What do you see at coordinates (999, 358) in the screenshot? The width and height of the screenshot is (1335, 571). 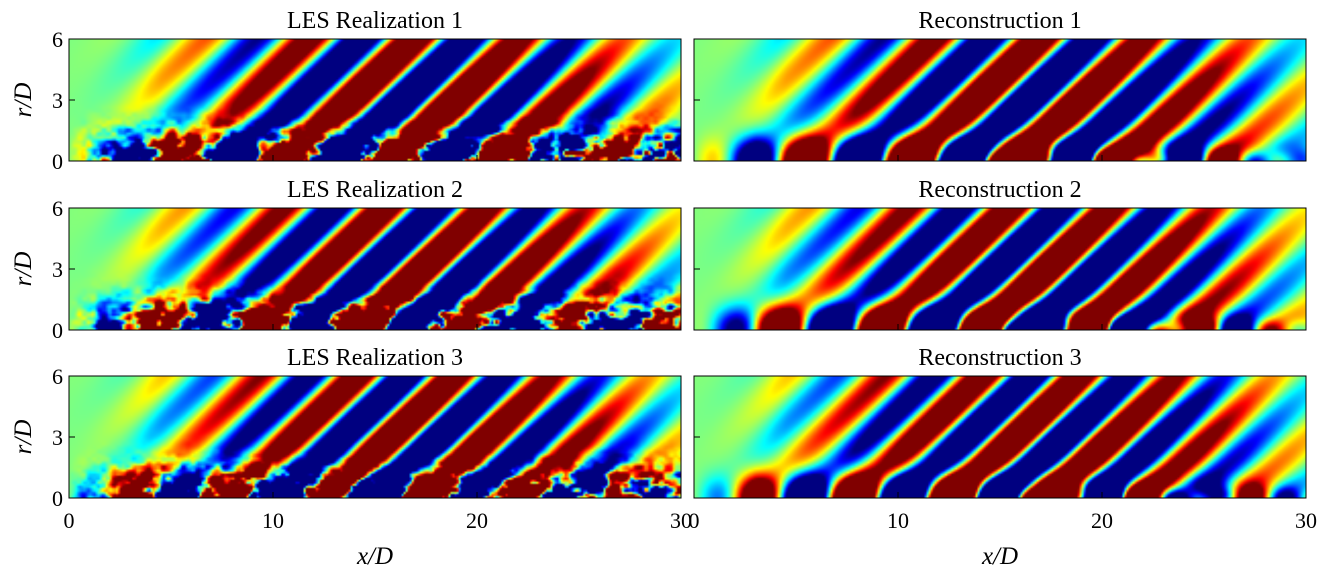 I see `panel-title-6: Reconstruction 3` at bounding box center [999, 358].